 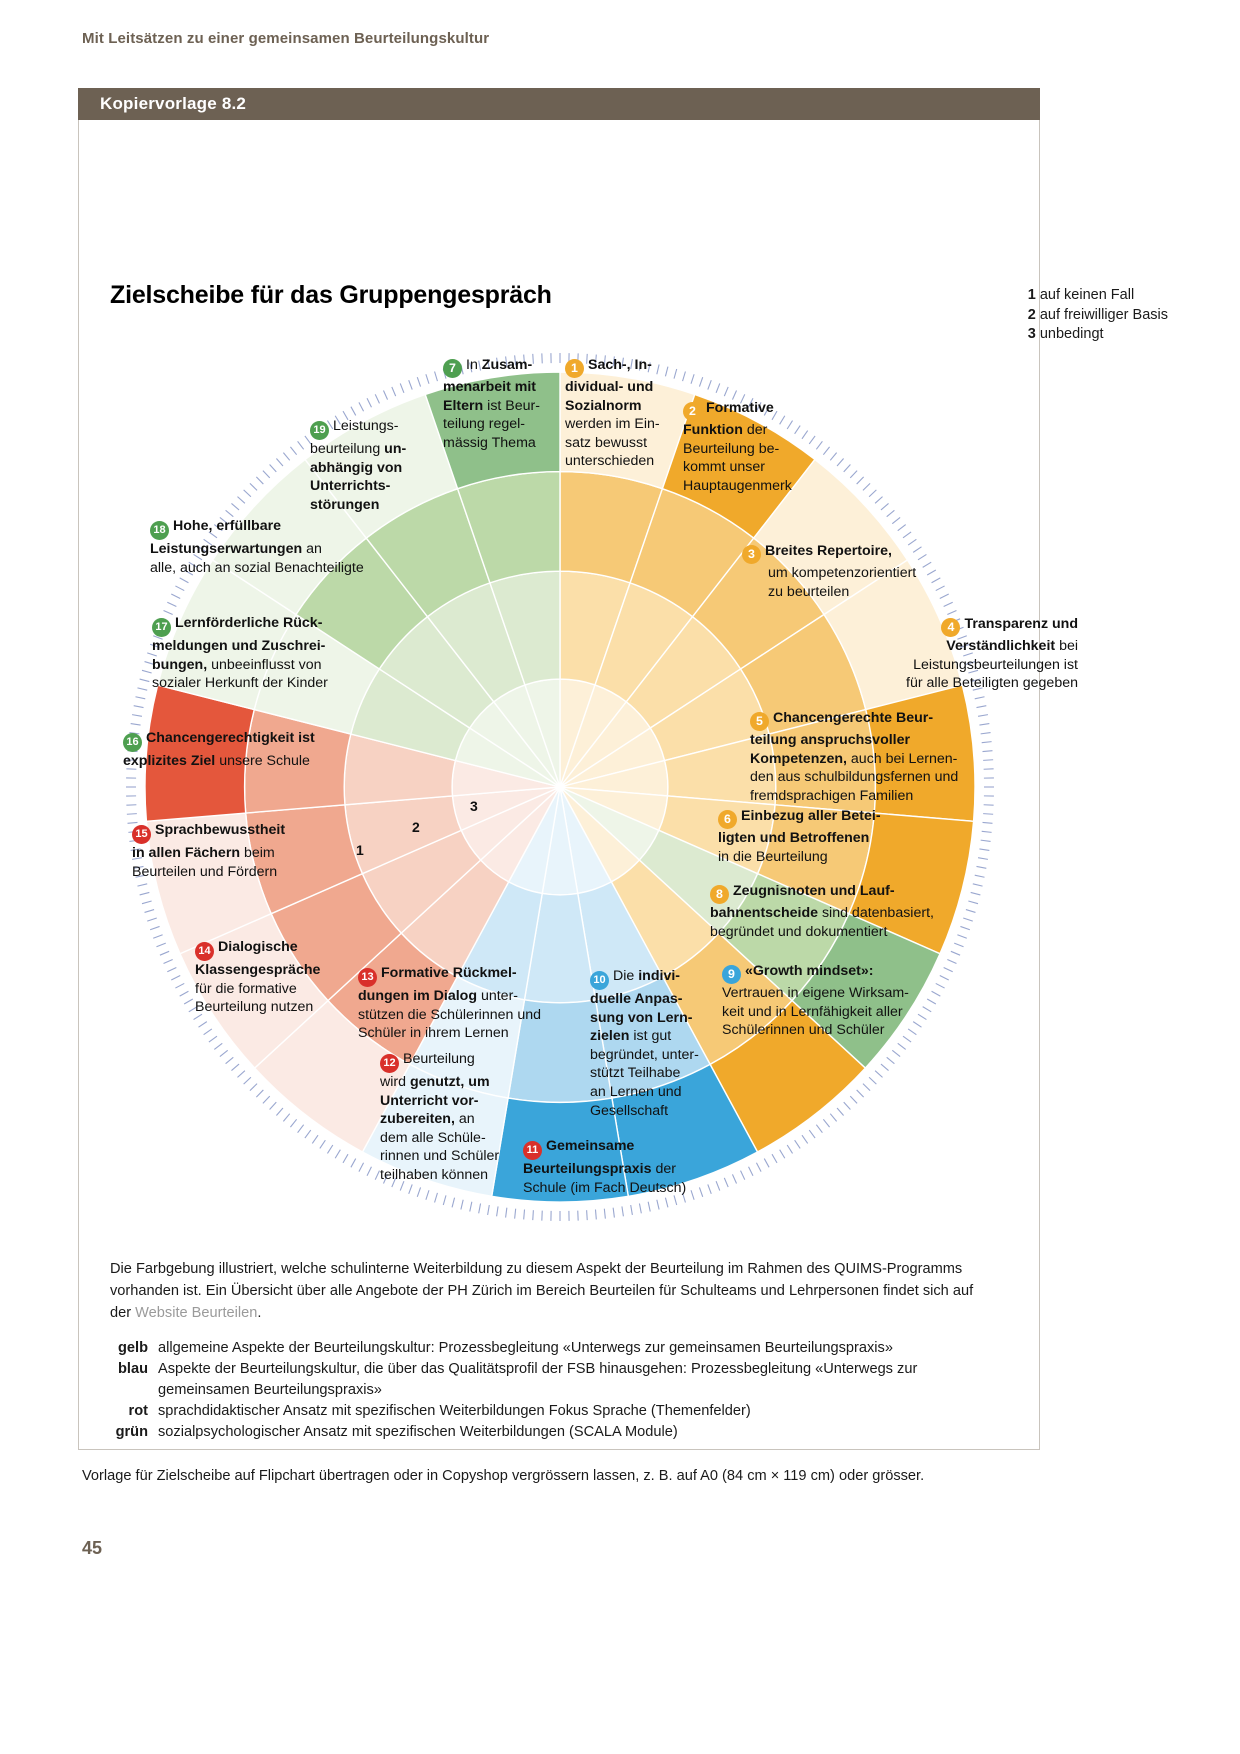 What do you see at coordinates (1071, 334) in the screenshot?
I see `scale-text-3: unbedingt` at bounding box center [1071, 334].